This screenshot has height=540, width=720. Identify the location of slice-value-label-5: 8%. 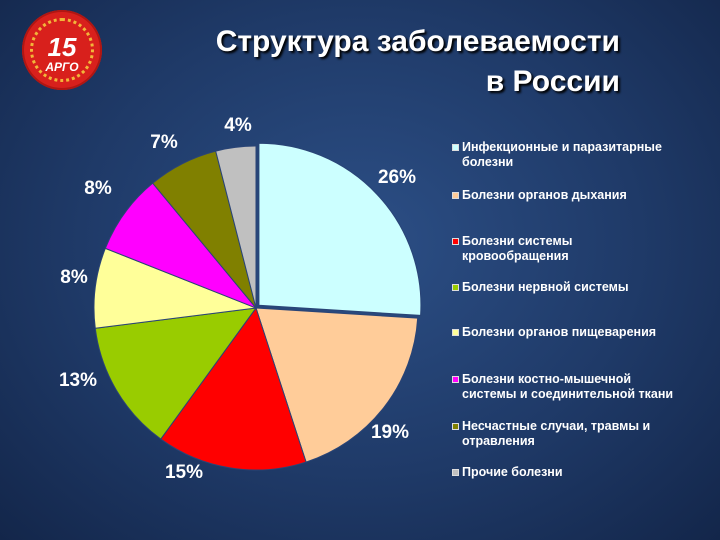
(74, 277).